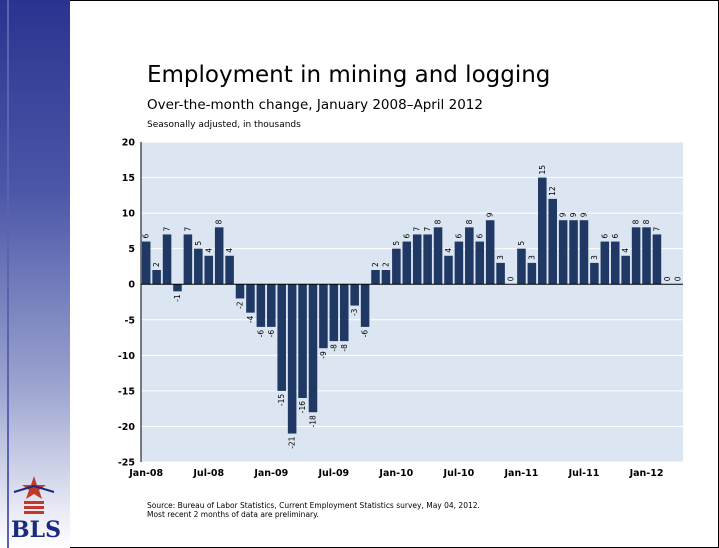 The width and height of the screenshot is (719, 548). Describe the element at coordinates (36, 528) in the screenshot. I see `bls-logo-text: BLS` at that location.